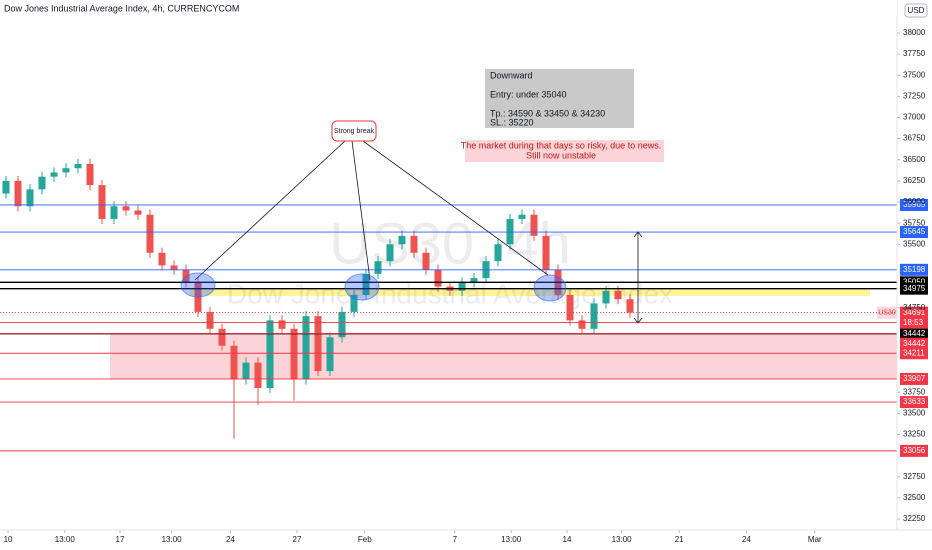  What do you see at coordinates (679, 539) in the screenshot?
I see `x-tick-label: 21` at bounding box center [679, 539].